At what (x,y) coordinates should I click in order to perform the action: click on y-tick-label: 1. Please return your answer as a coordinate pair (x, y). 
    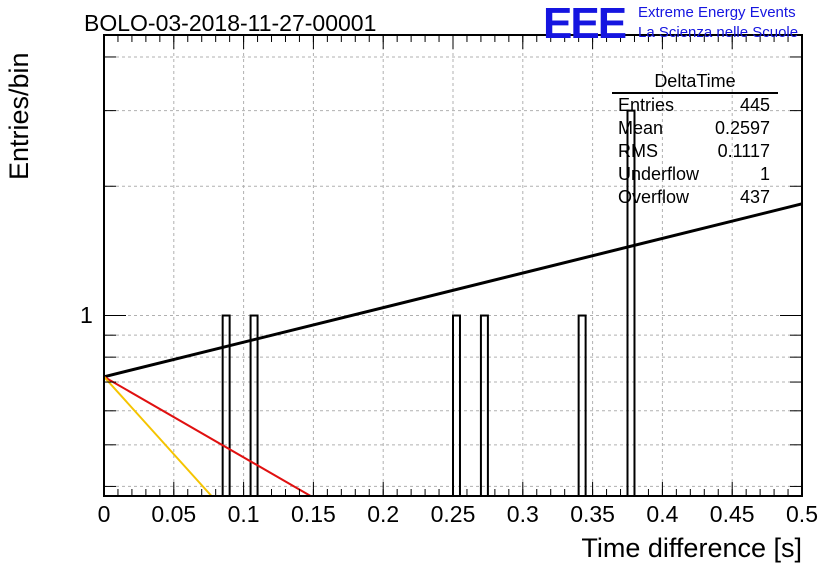
    Looking at the image, I should click on (86, 314).